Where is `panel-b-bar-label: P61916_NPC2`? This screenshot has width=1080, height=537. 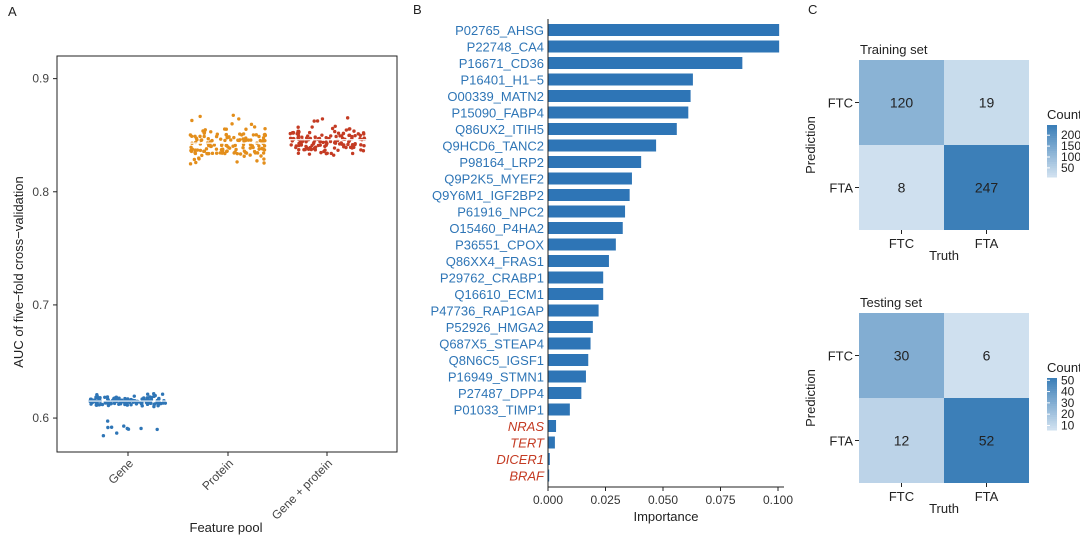
panel-b-bar-label: P61916_NPC2 is located at coordinates (500, 212).